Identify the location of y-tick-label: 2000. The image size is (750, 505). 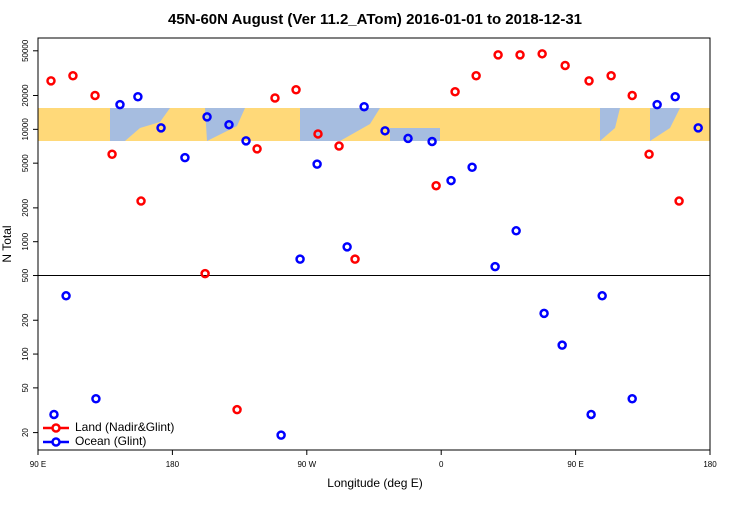
(25, 207).